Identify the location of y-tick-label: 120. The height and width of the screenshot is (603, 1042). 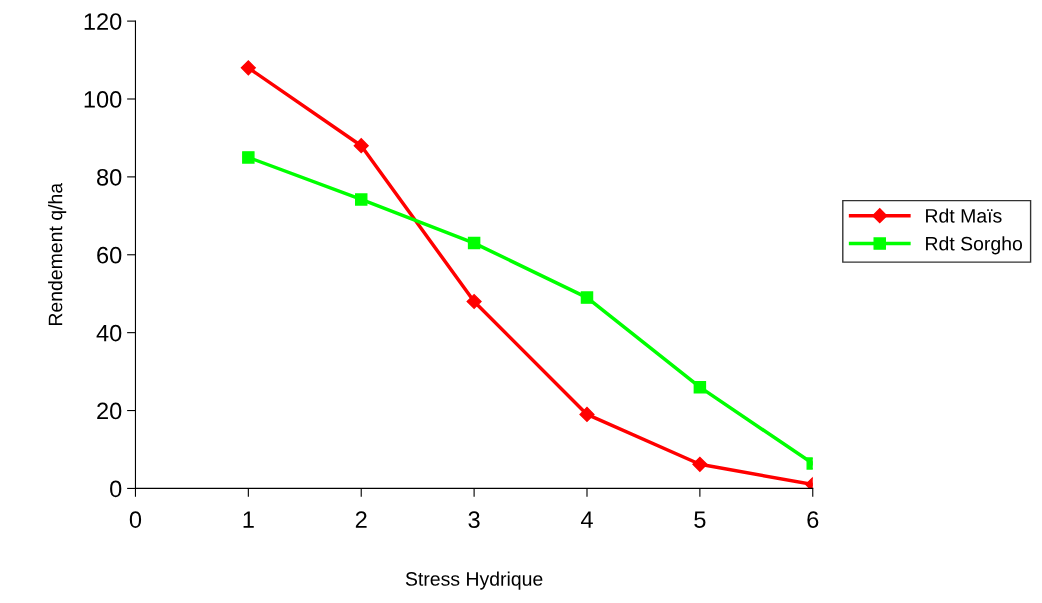
(103, 21).